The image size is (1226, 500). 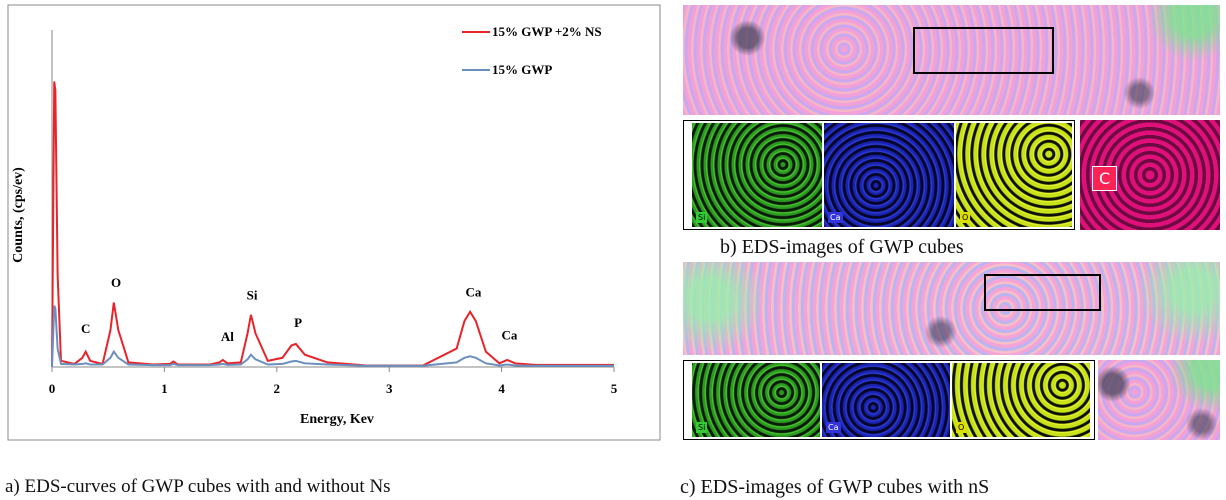 I want to click on x-tick-label: 5, so click(x=614, y=388).